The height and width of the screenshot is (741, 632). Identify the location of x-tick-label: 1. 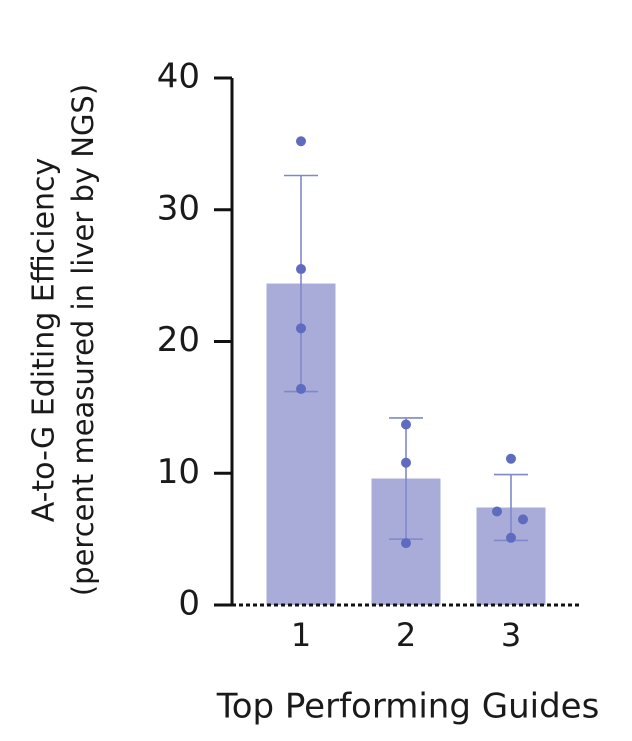
(301, 635).